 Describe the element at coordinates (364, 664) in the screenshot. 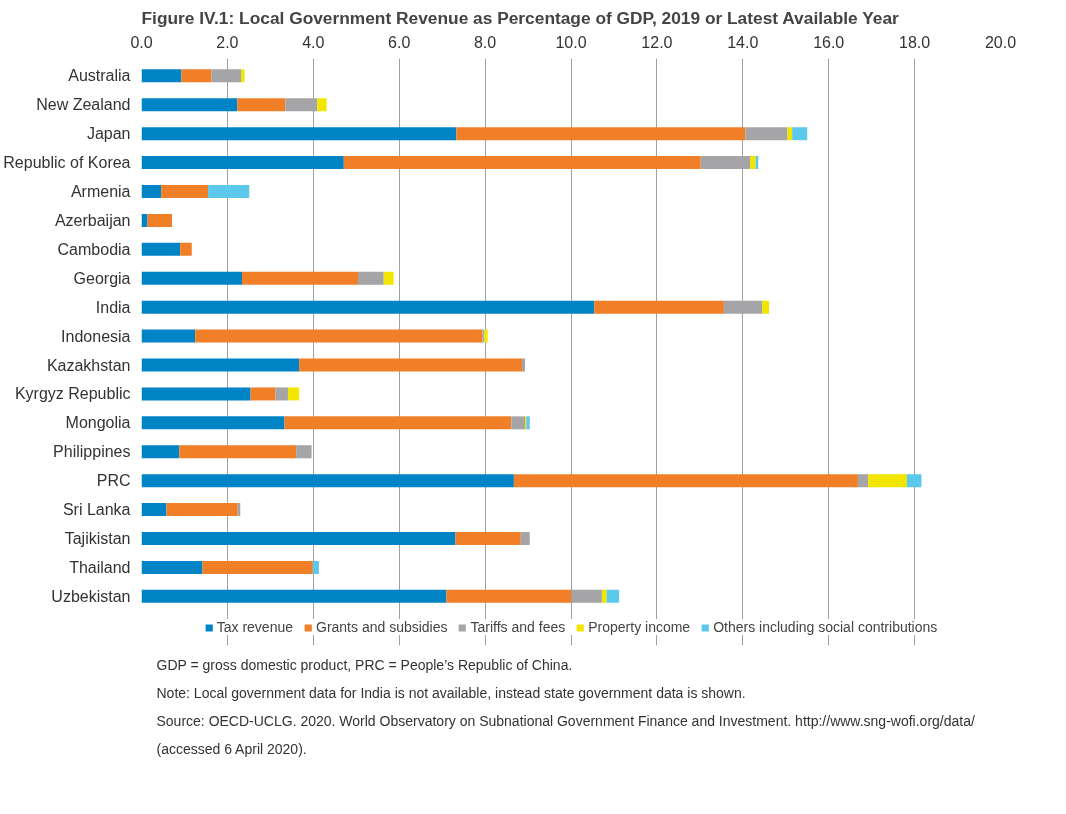

I see `text: GDP = gross domestic product, PRC = People’s Republic of China.` at that location.